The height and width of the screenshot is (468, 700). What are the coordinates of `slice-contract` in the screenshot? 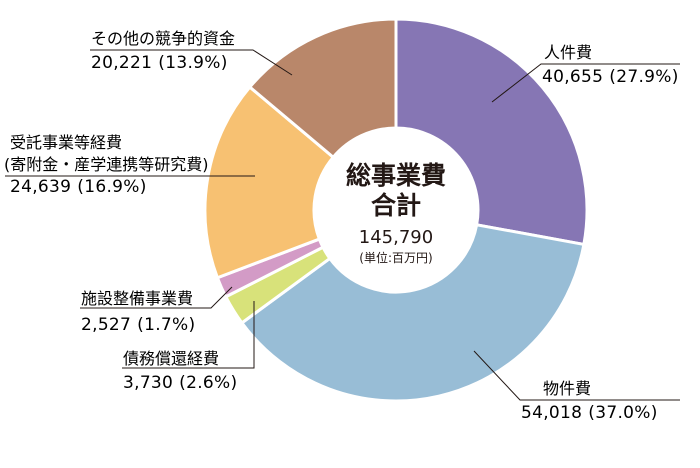 It's located at (269, 182).